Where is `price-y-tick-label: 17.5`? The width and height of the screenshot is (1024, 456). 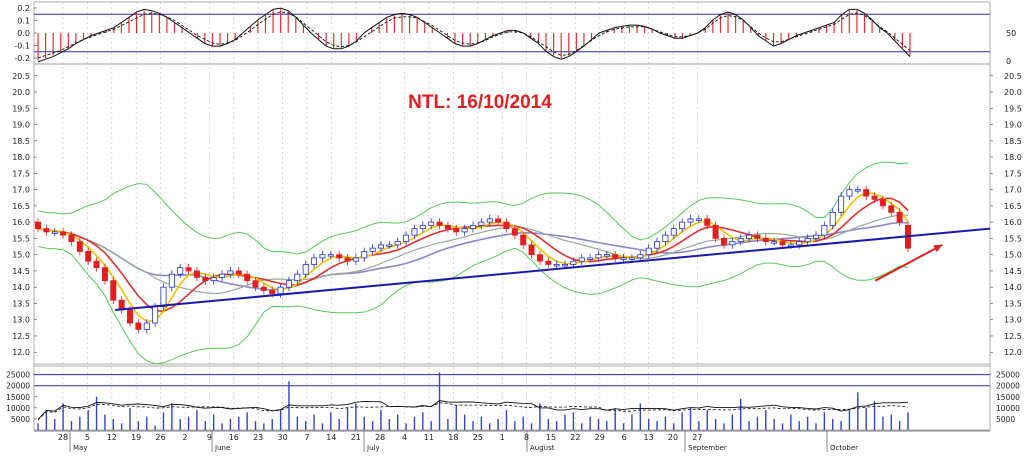 price-y-tick-label: 17.5 is located at coordinates (21, 173).